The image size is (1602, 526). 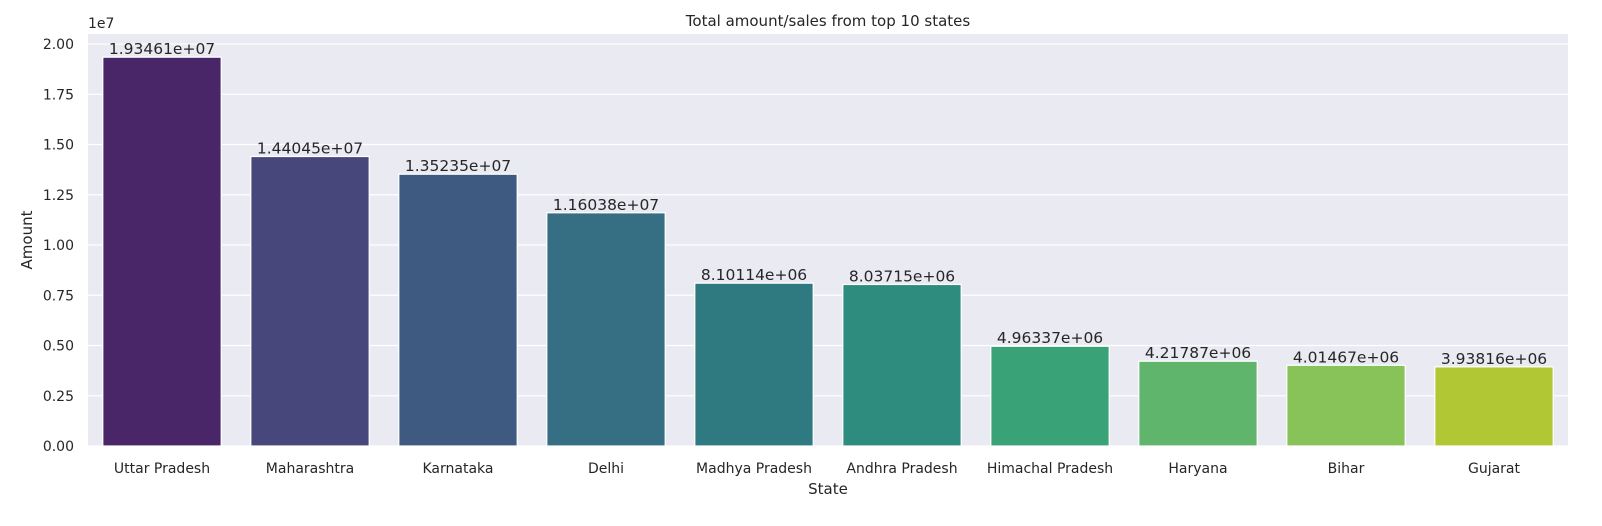 I want to click on x-tick-label: Delhi, so click(x=606, y=469).